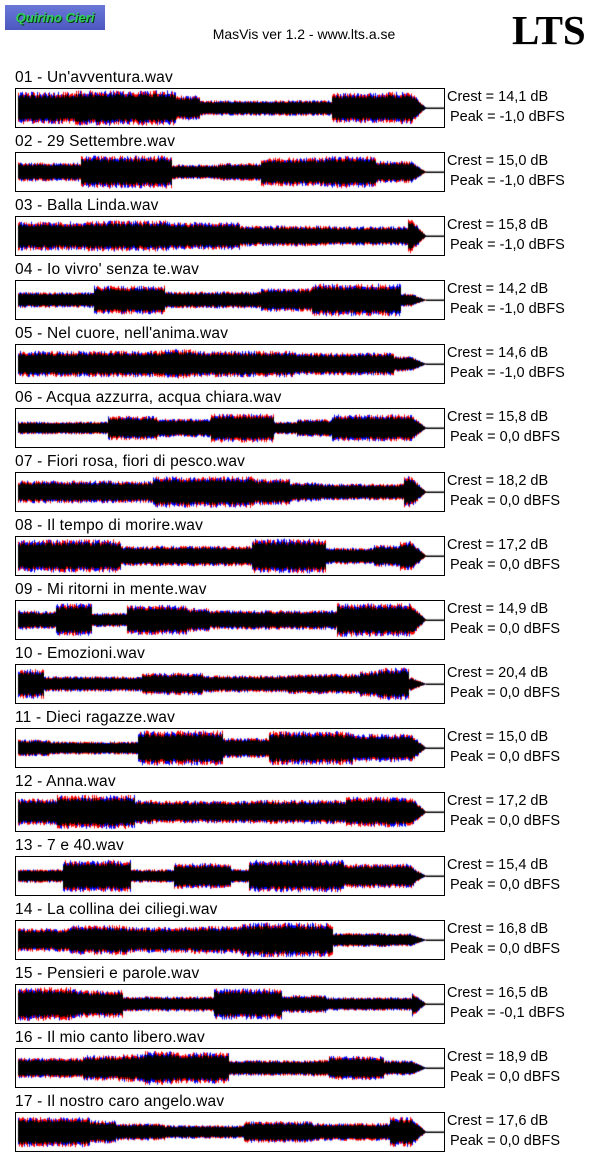 The width and height of the screenshot is (603, 1157). I want to click on track-name: 12 - Anna.wav, so click(65, 781).